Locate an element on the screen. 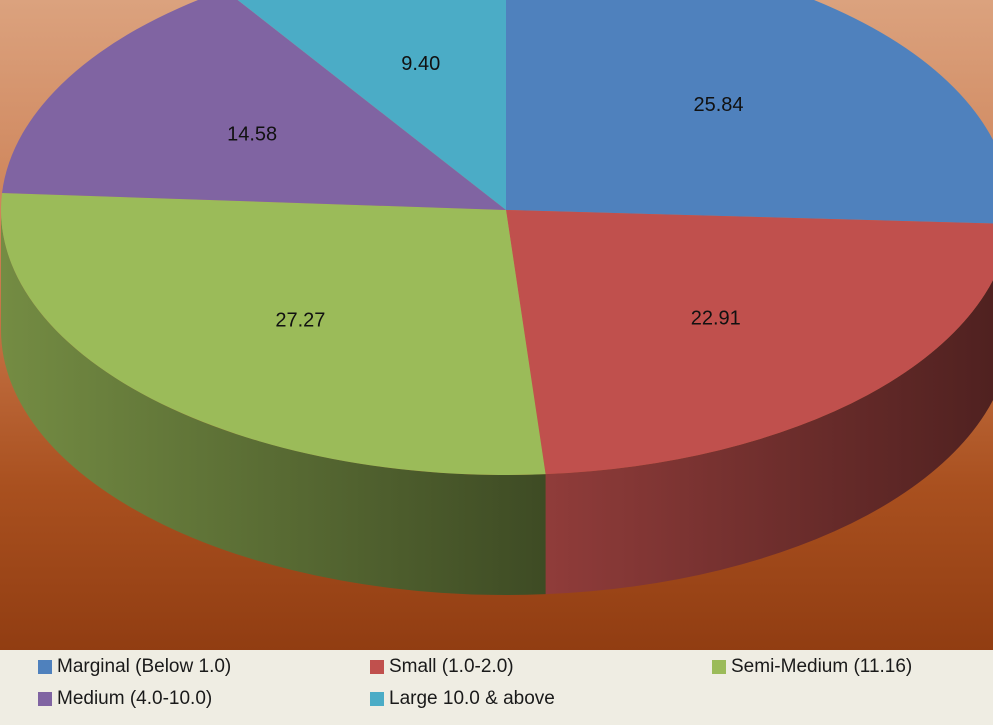 This screenshot has height=725, width=993. legend-label-semi-medium: Semi-Medium (11.16) is located at coordinates (822, 666).